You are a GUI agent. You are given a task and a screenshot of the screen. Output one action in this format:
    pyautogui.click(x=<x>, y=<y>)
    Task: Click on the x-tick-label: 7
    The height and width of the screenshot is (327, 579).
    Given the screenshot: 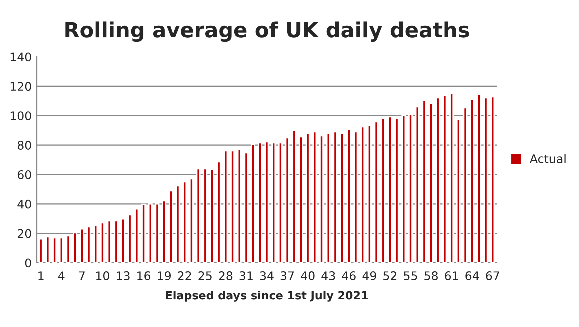 What is the action you would take?
    pyautogui.click(x=82, y=276)
    